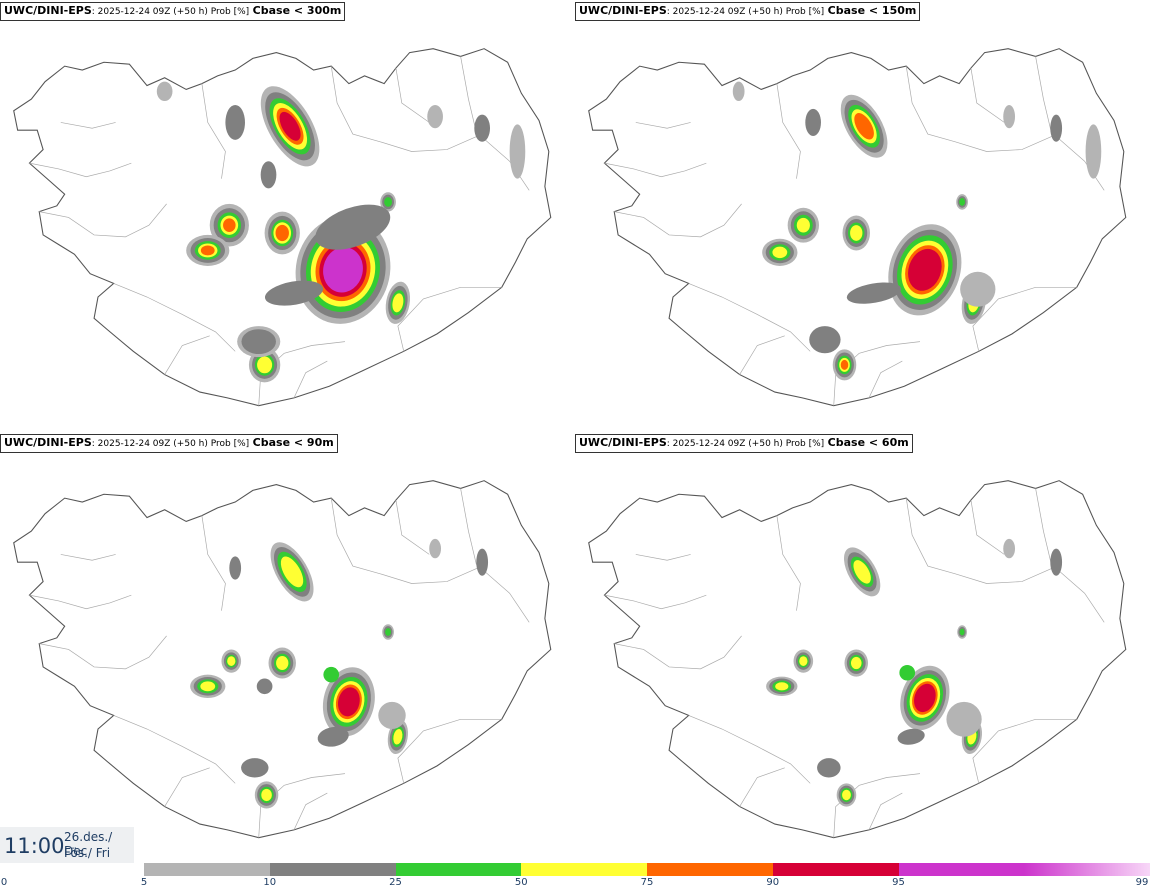  What do you see at coordinates (872, 10) in the screenshot?
I see `threshold-label: Cbase < 150m` at bounding box center [872, 10].